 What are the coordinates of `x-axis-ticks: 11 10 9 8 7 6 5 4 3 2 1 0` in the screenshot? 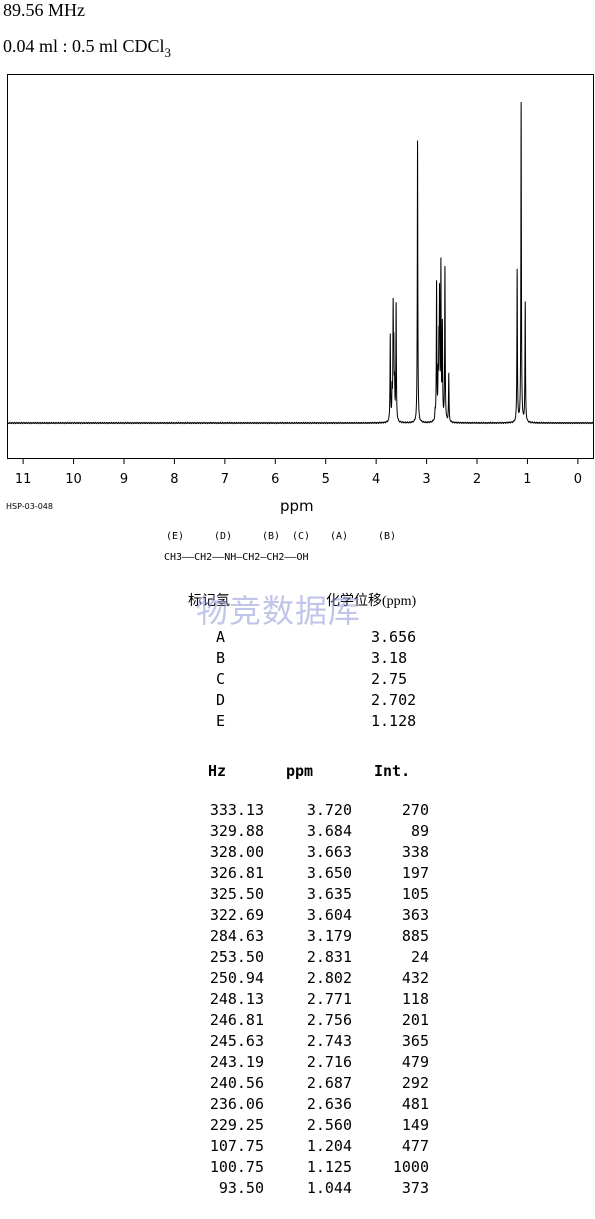 It's located at (298, 472).